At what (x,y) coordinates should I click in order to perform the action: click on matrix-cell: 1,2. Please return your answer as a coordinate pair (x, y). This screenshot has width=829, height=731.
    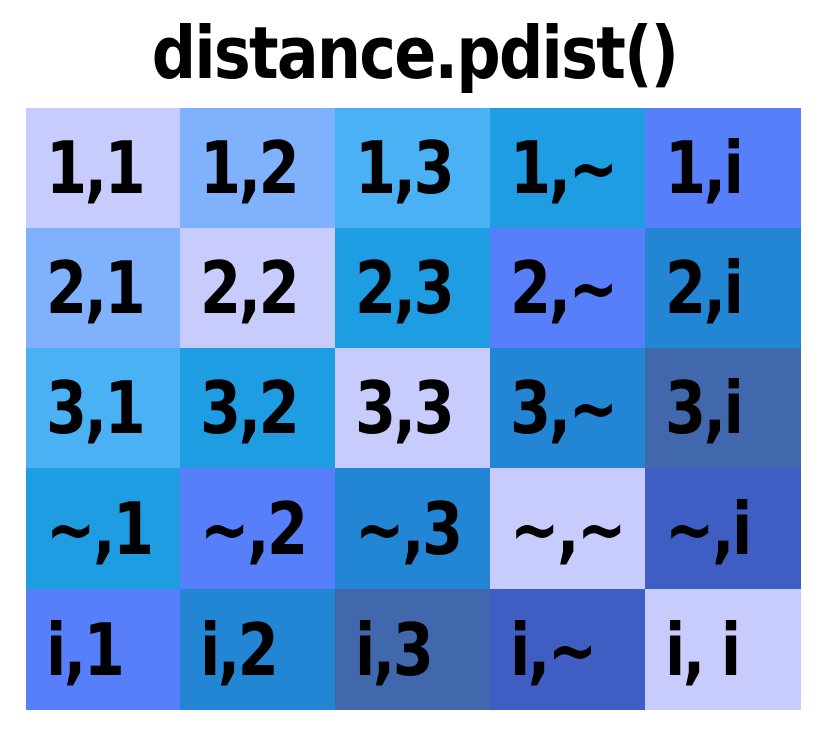
    Looking at the image, I should click on (257, 168).